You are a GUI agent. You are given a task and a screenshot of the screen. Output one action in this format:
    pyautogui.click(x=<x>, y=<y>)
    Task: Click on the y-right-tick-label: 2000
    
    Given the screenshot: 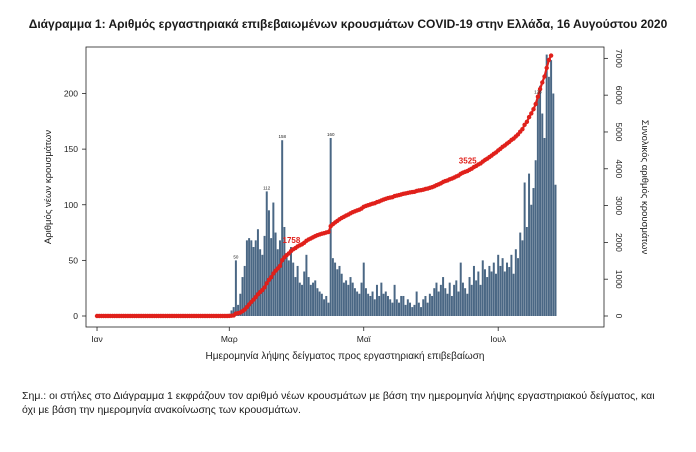 What is the action you would take?
    pyautogui.click(x=619, y=242)
    